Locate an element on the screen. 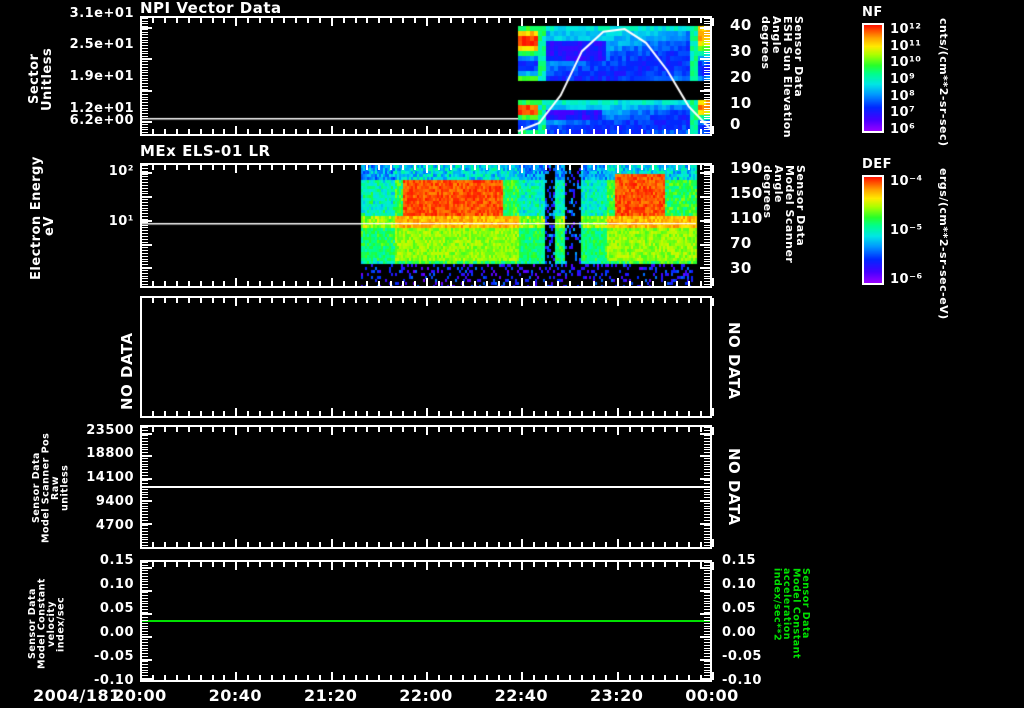  panel-3-left-nodata-label: NO DATA is located at coordinates (127, 371).